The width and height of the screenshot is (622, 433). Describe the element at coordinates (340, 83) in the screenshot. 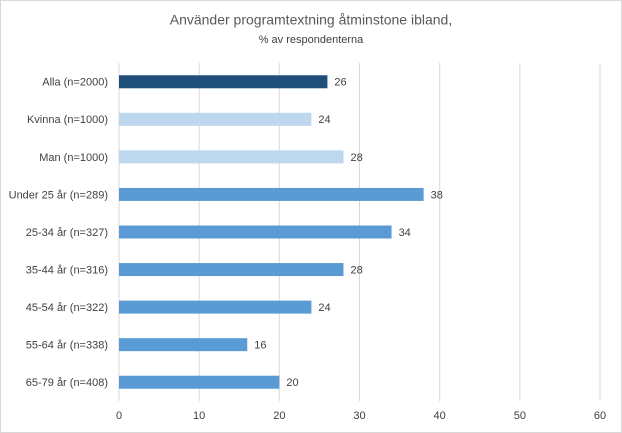

I see `data-label: 26` at that location.